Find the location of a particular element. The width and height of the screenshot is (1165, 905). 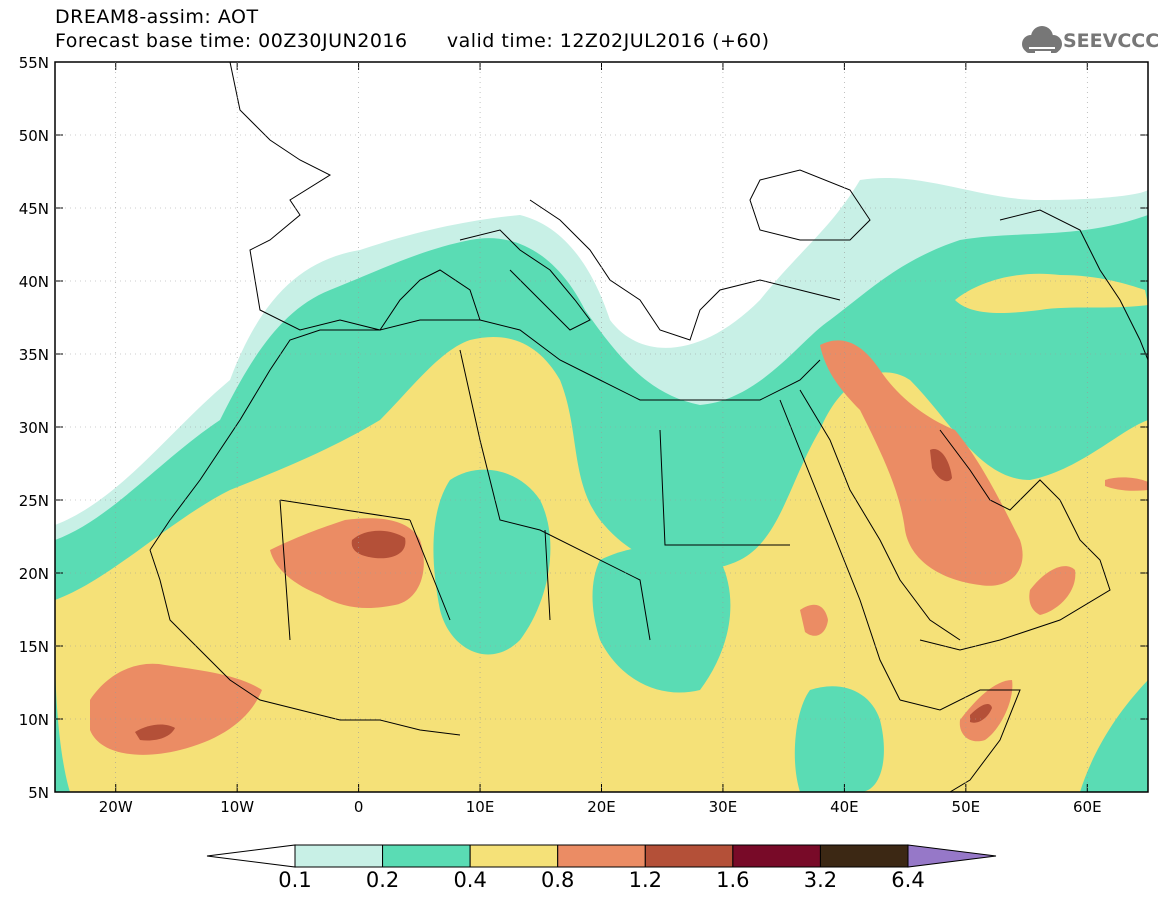

aot-band-1.2-iraq is located at coordinates (941, 465).